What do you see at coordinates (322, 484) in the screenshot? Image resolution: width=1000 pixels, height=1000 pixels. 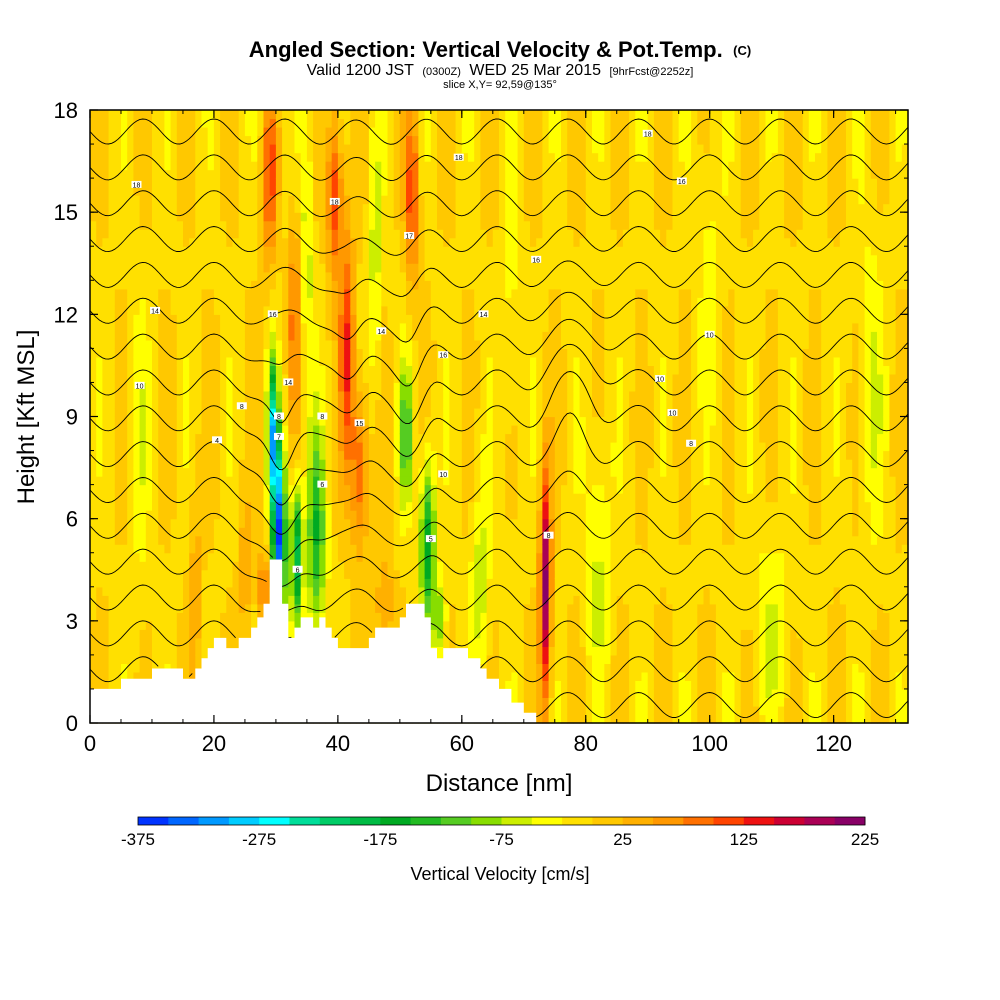 I see `contour-label: 6` at bounding box center [322, 484].